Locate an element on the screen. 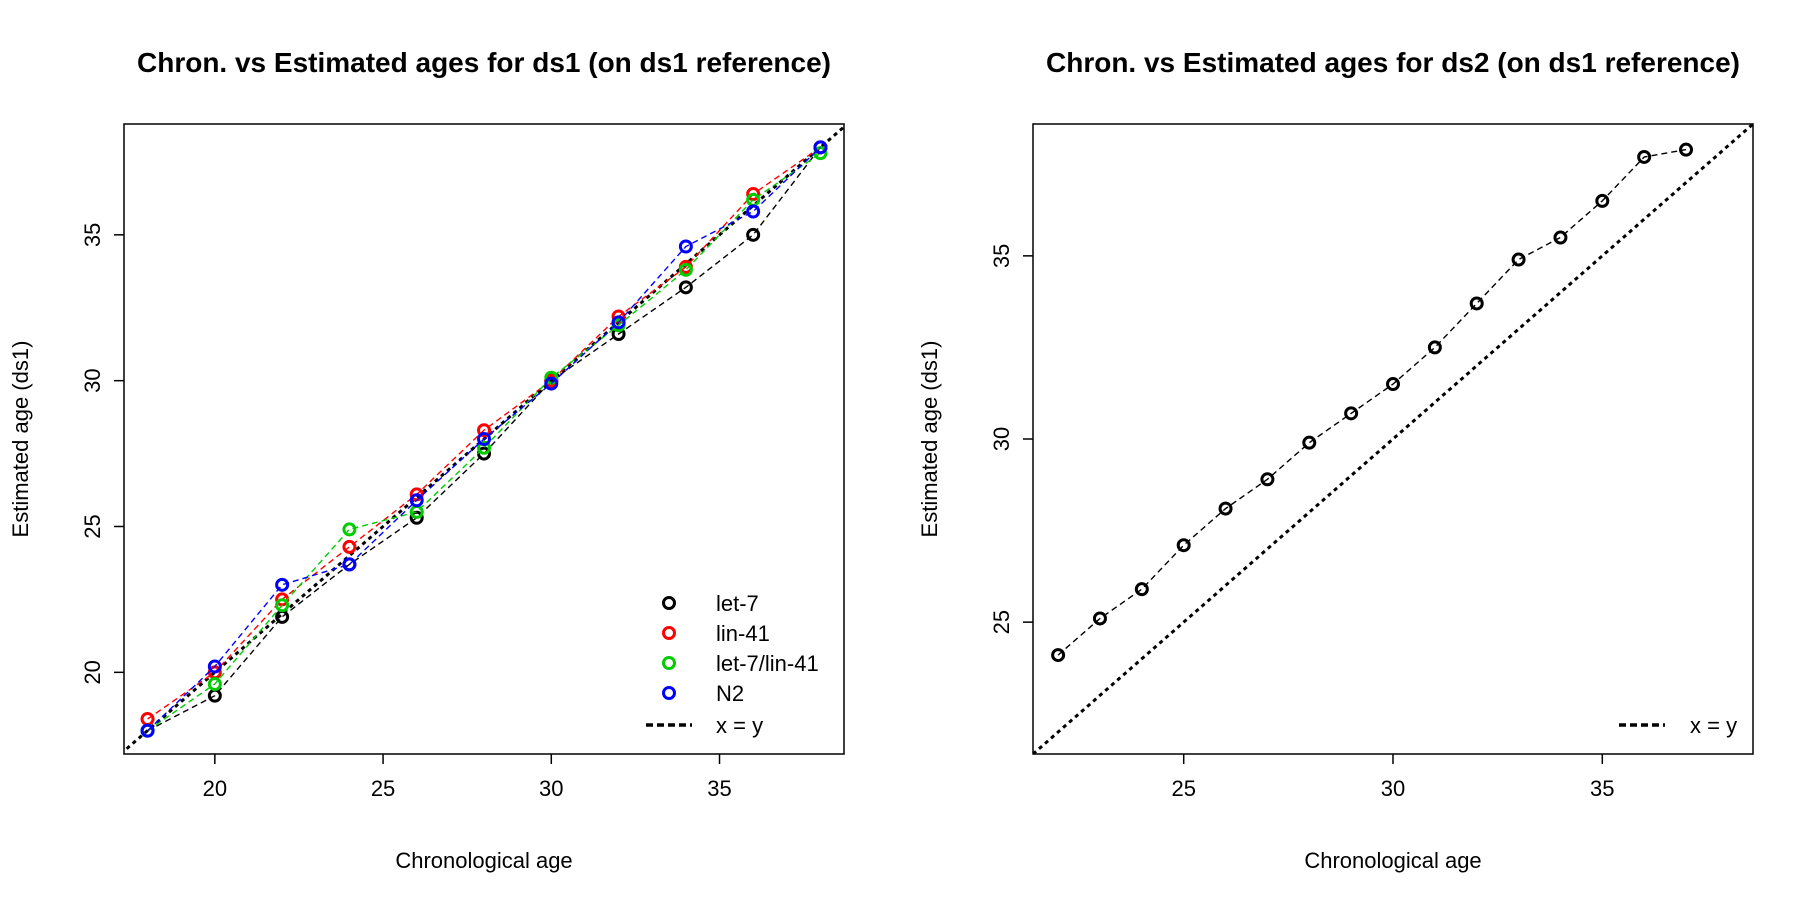  legend-entry: let-7 is located at coordinates (710, 603).